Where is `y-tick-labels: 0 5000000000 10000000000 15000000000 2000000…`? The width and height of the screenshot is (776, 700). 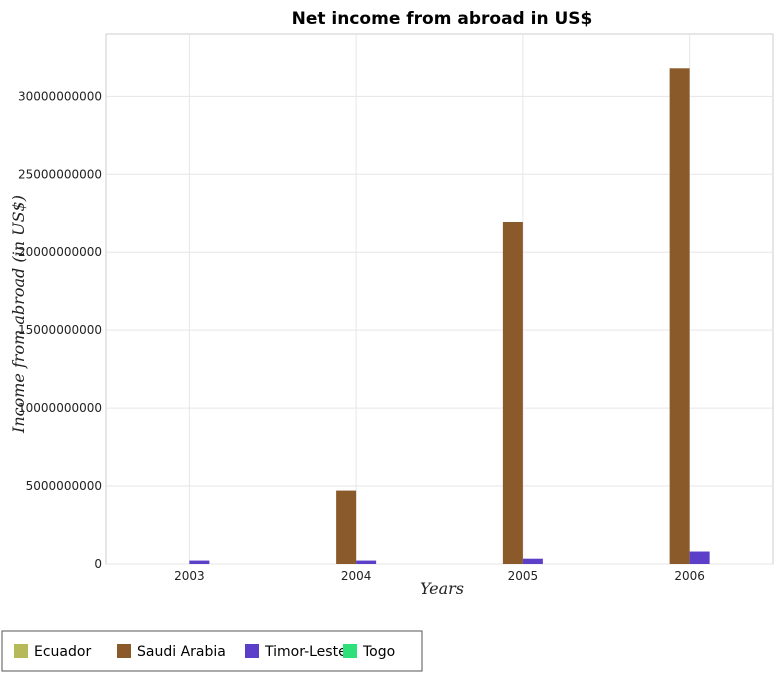
y-tick-labels: 0 5000000000 10000000000 15000000000 2000000… is located at coordinates (60, 330).